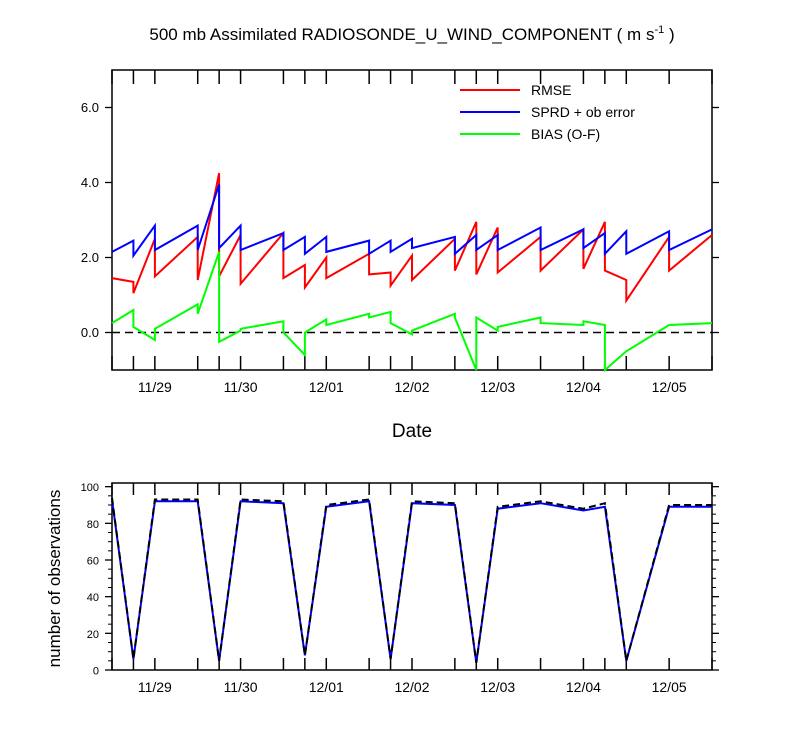 The width and height of the screenshot is (800, 750). Describe the element at coordinates (669, 34) in the screenshot. I see `title-suffix: )` at that location.